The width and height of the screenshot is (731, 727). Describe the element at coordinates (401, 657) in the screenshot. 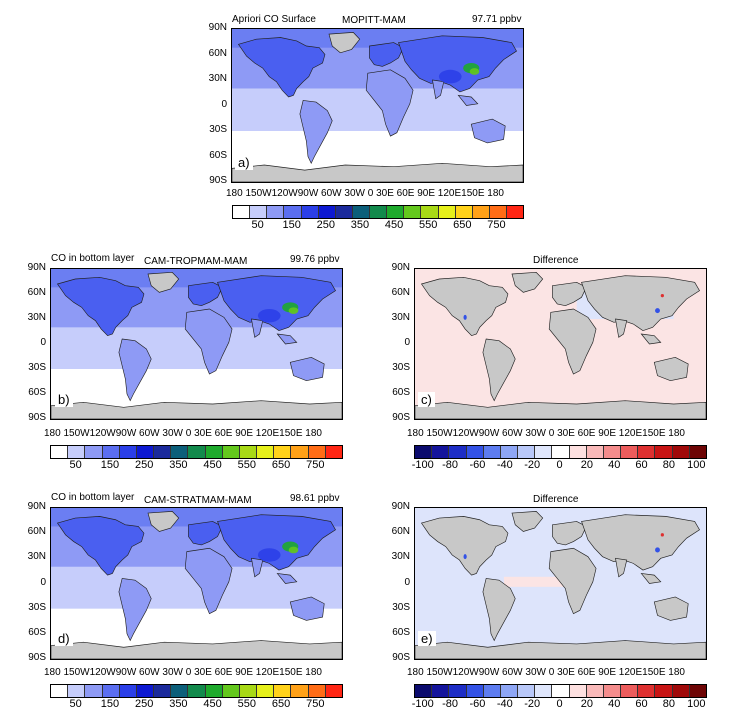

I see `ytick-label: 90S` at that location.